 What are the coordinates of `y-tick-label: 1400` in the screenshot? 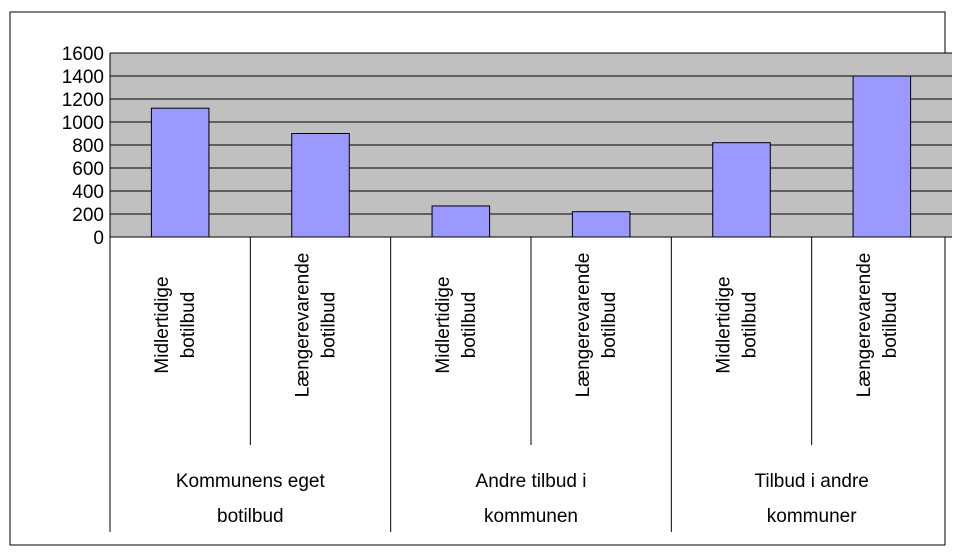 It's located at (83, 77).